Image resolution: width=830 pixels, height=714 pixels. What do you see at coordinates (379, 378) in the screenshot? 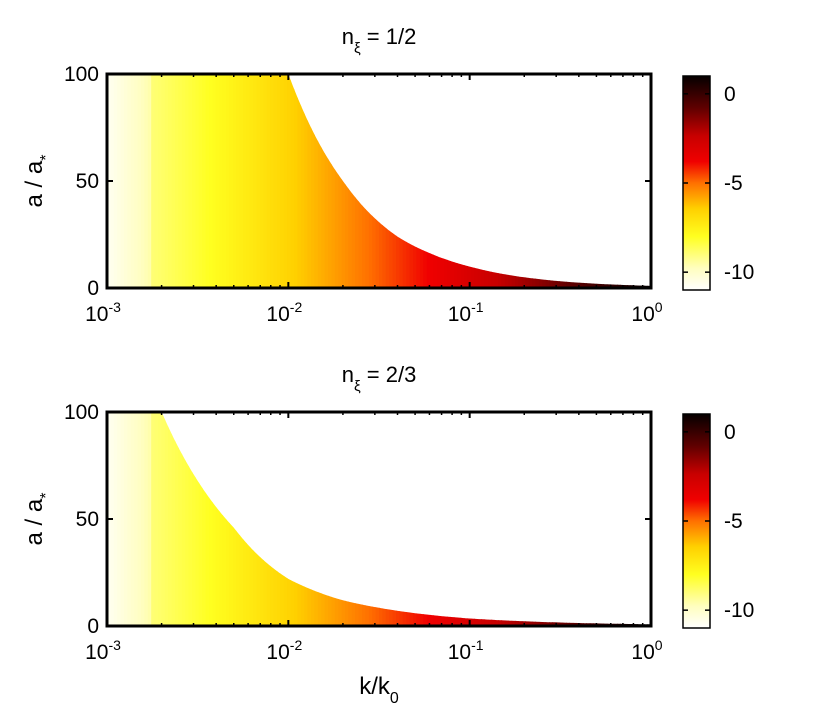
I see `panel-title: nξ = 2/3` at bounding box center [379, 378].